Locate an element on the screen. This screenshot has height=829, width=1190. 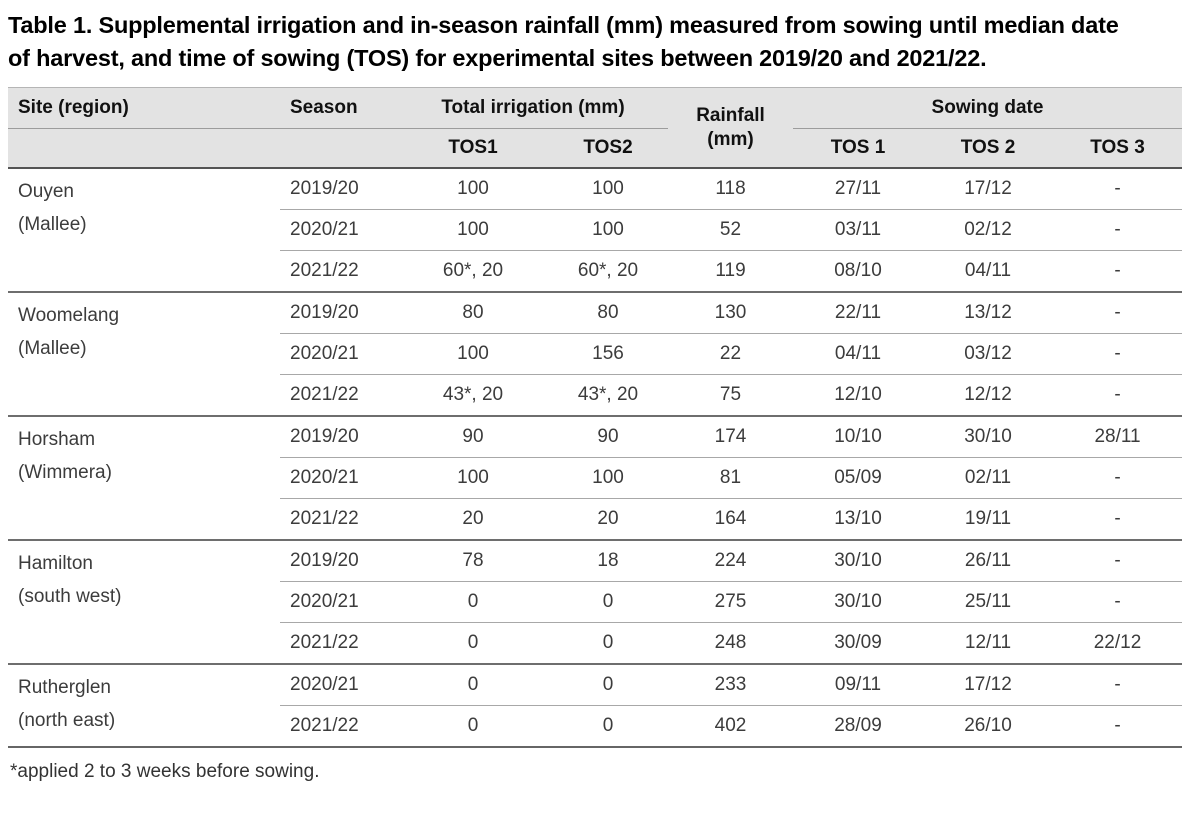
sowing-tos2-cell: 26/10 is located at coordinates (988, 726).